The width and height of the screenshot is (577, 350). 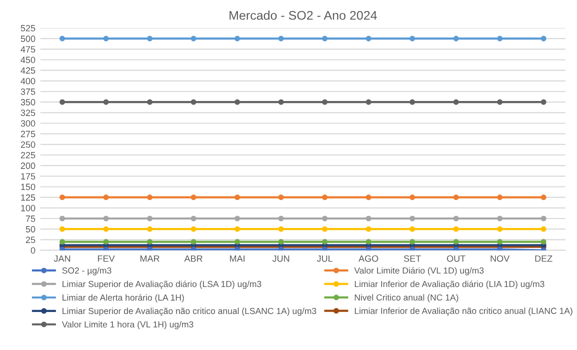 What do you see at coordinates (543, 258) in the screenshot?
I see `x-tick-label: DEZ` at bounding box center [543, 258].